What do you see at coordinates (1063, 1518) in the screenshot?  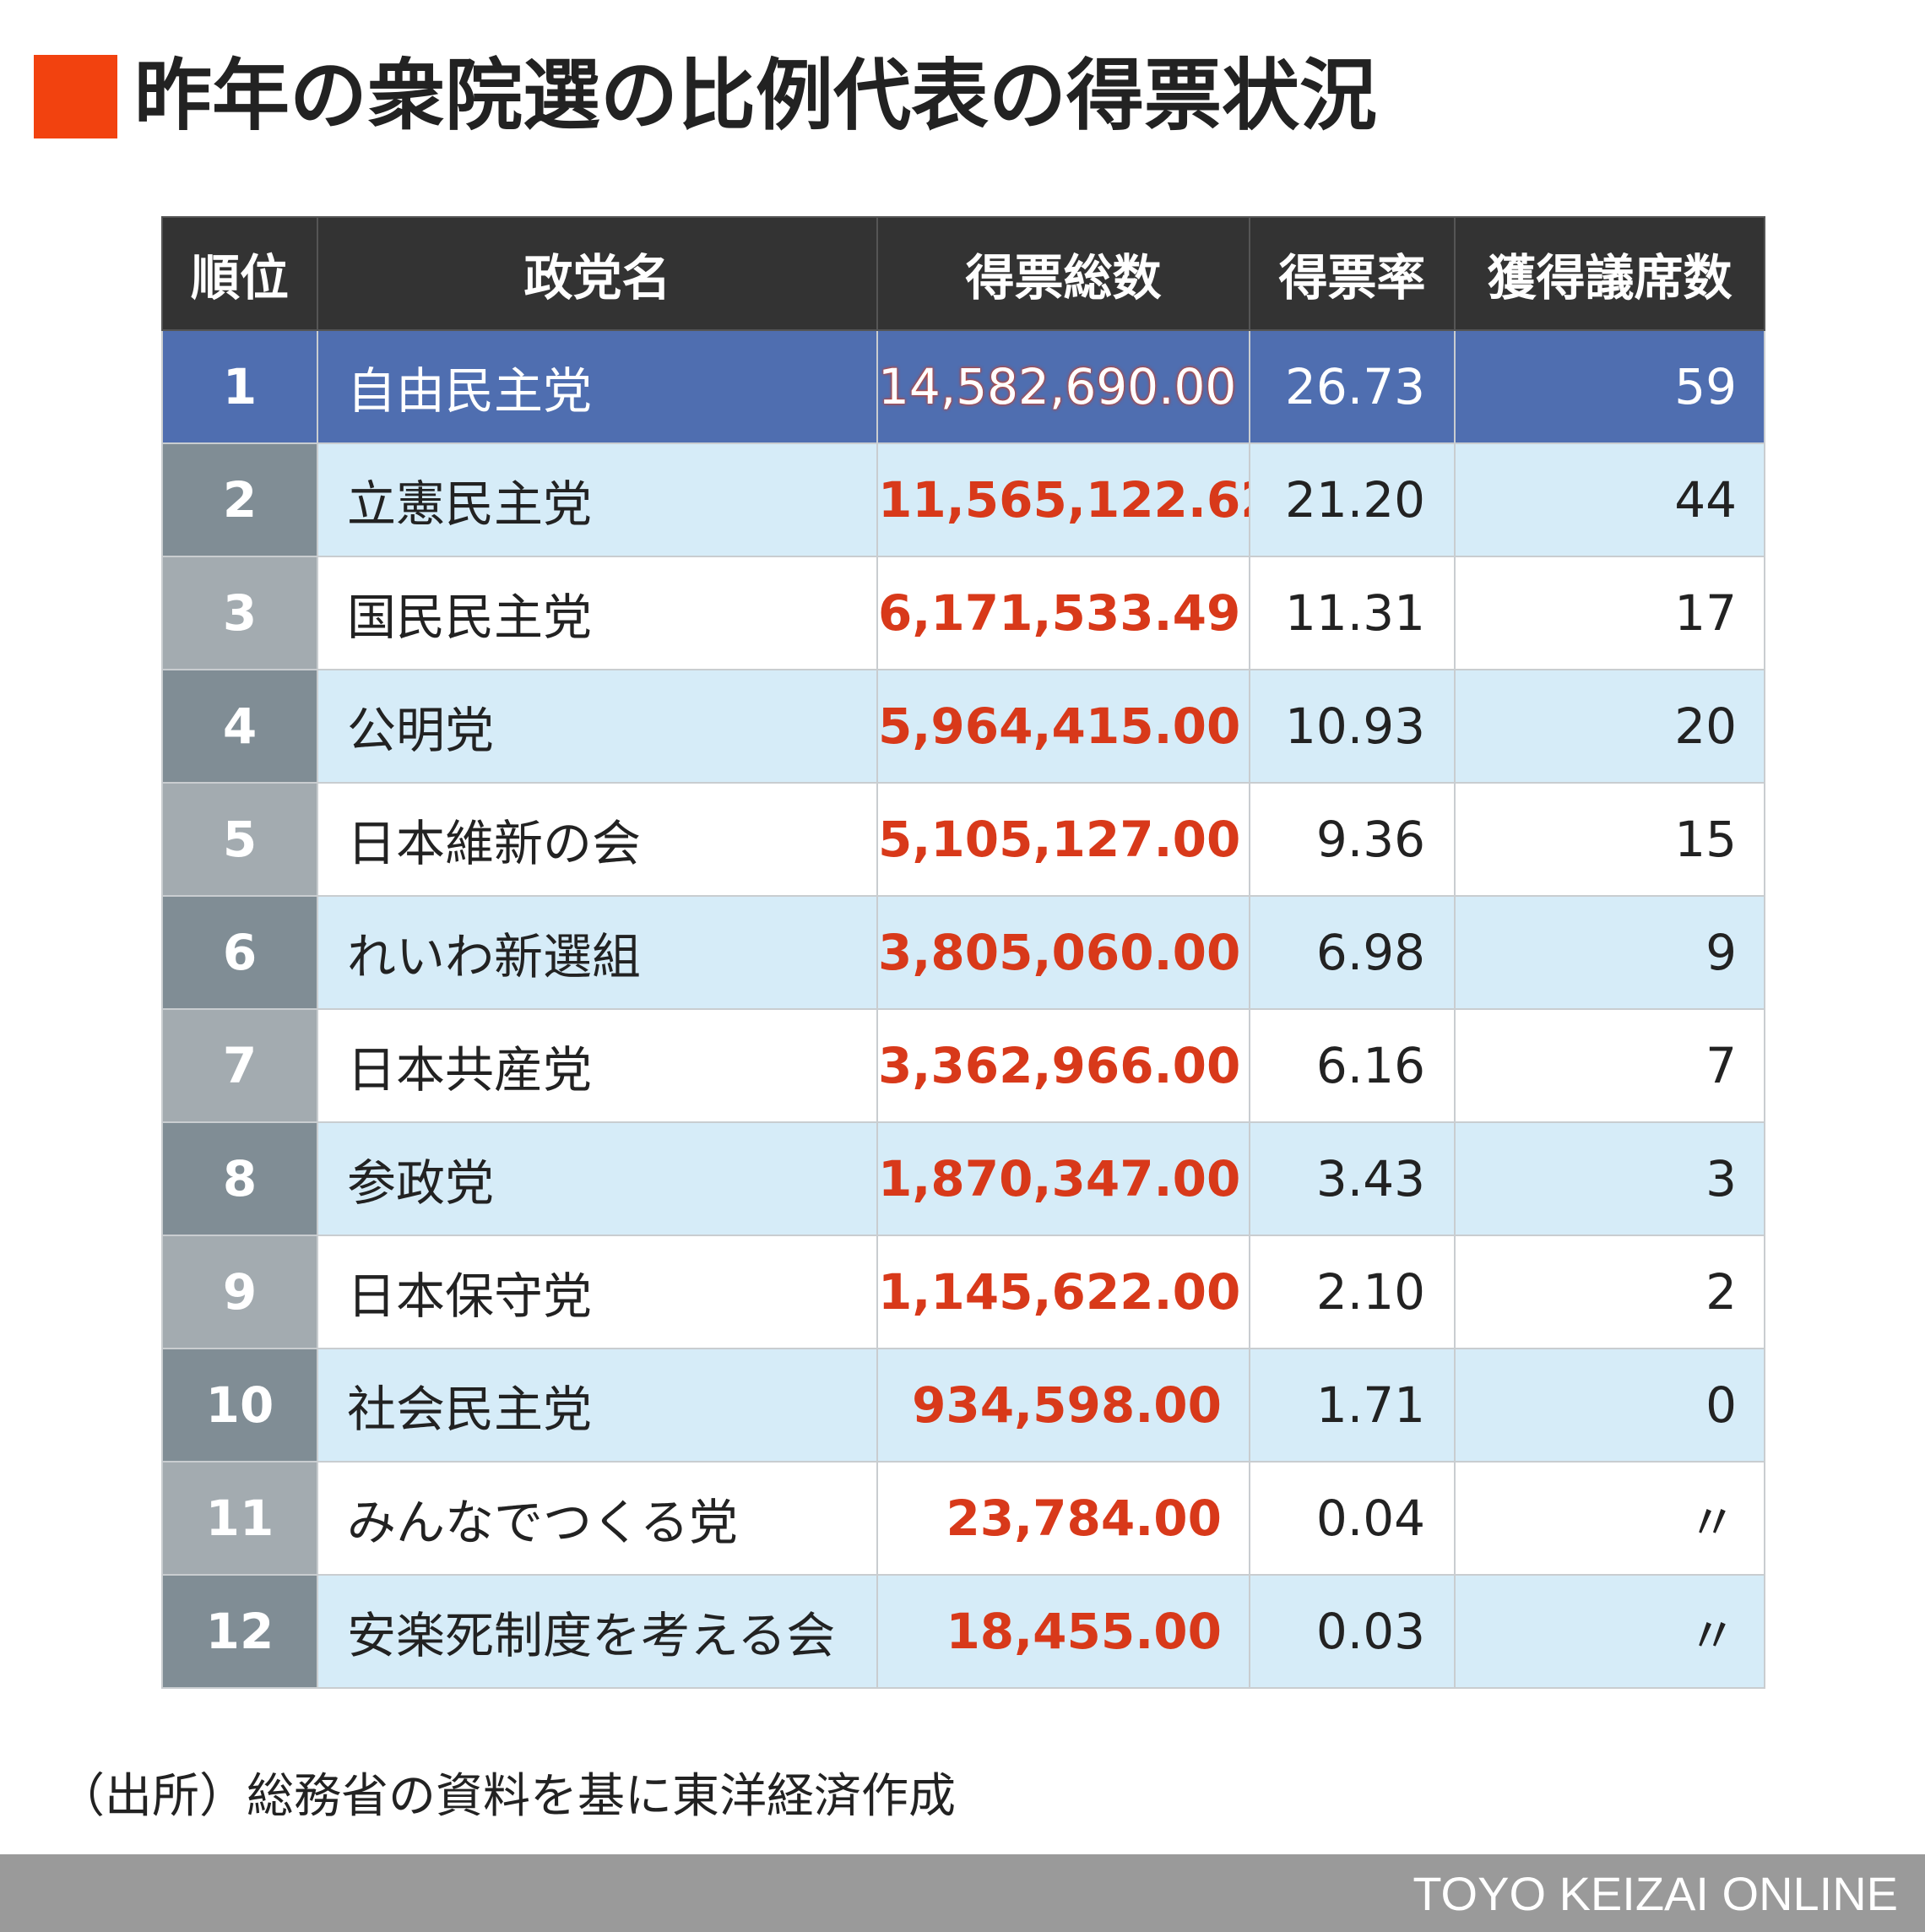 I see `votes-cell: 23,784.00` at bounding box center [1063, 1518].